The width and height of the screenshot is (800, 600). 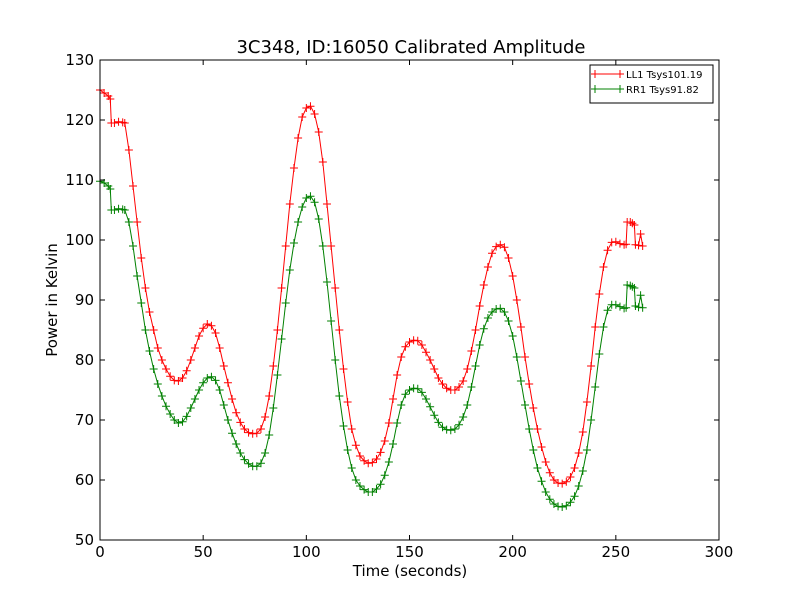 I want to click on x-tick-label: 0, so click(x=100, y=552).